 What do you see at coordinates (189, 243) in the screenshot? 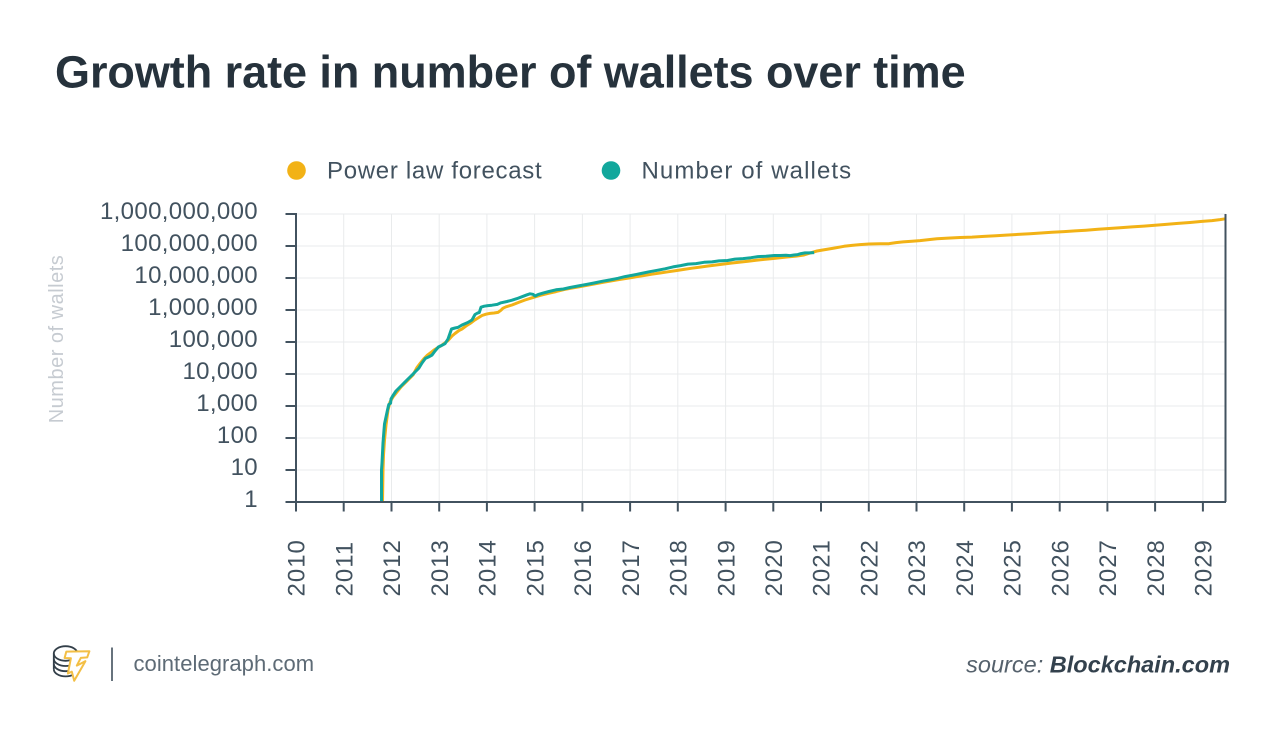
I see `svg-text: 100,000,000` at bounding box center [189, 243].